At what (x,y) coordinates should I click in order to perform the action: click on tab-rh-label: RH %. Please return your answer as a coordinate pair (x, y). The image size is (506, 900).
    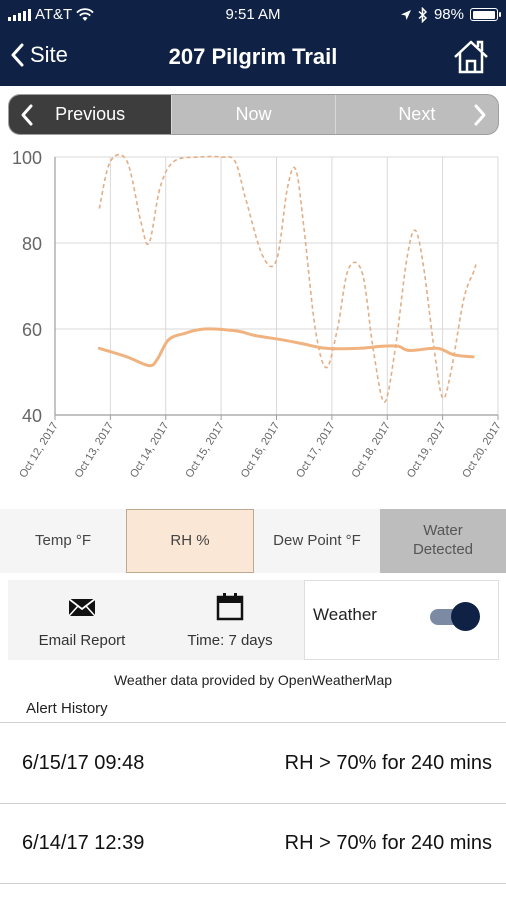
    Looking at the image, I should click on (190, 540).